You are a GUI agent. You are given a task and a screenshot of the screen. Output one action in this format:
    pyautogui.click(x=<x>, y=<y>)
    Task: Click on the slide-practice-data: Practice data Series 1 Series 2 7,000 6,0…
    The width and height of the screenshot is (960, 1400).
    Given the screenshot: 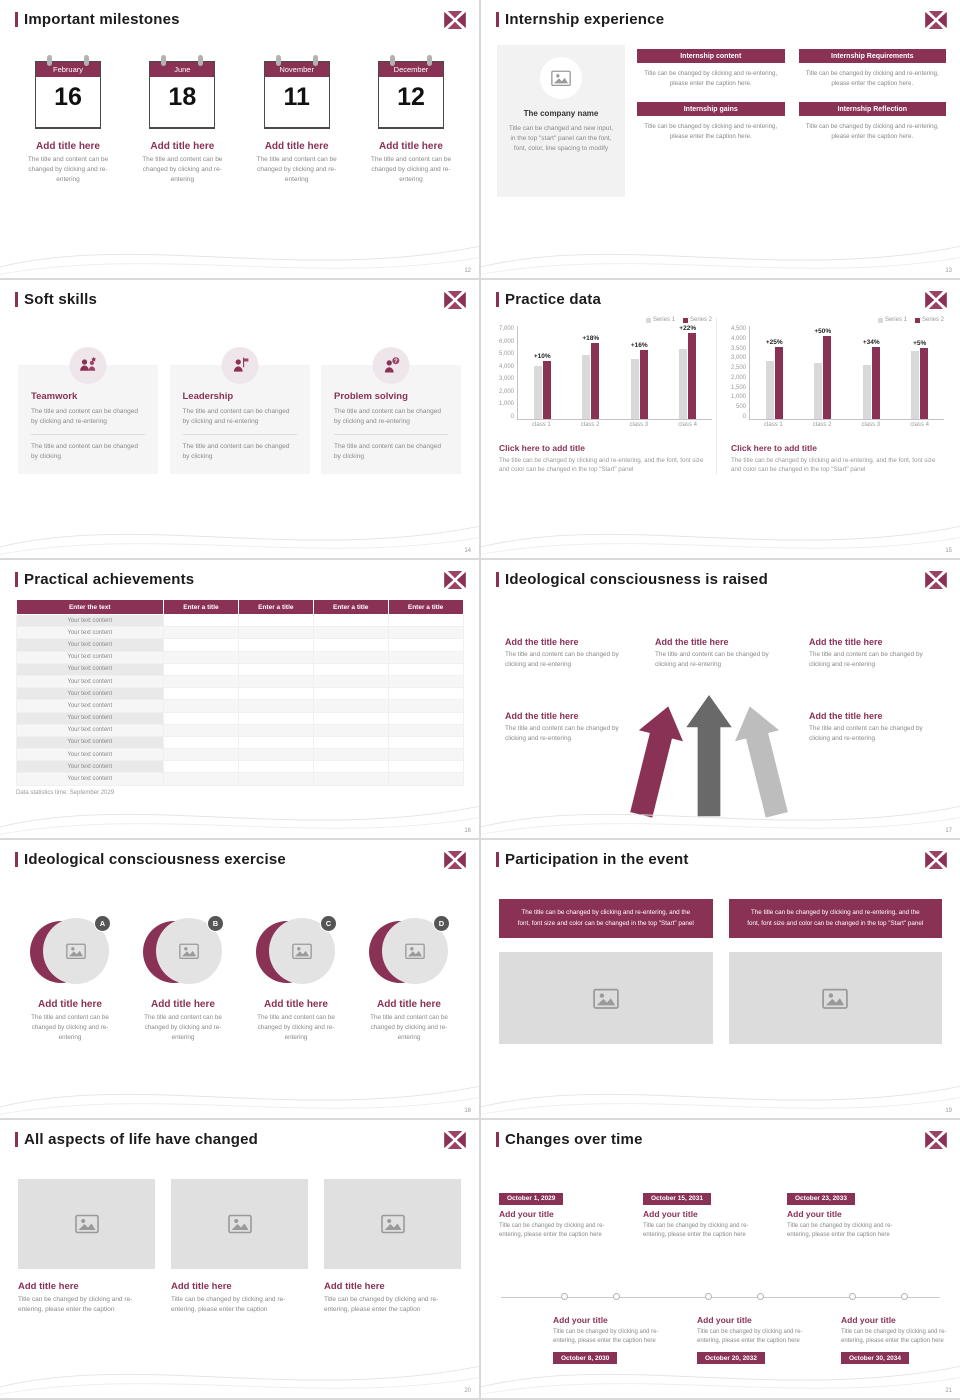 What is the action you would take?
    pyautogui.click(x=720, y=419)
    